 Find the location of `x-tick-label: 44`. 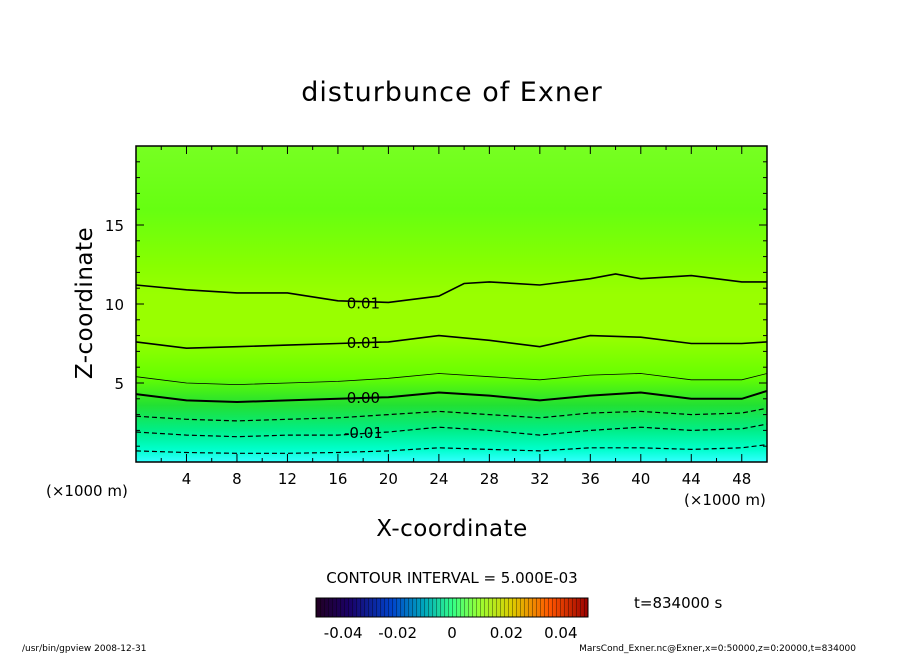

x-tick-label: 44 is located at coordinates (691, 479).